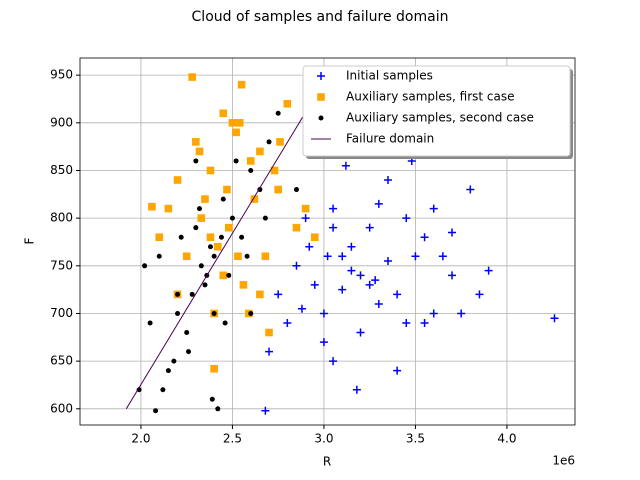 The height and width of the screenshot is (480, 640). What do you see at coordinates (232, 439) in the screenshot?
I see `x-tick-label: 2.5` at bounding box center [232, 439].